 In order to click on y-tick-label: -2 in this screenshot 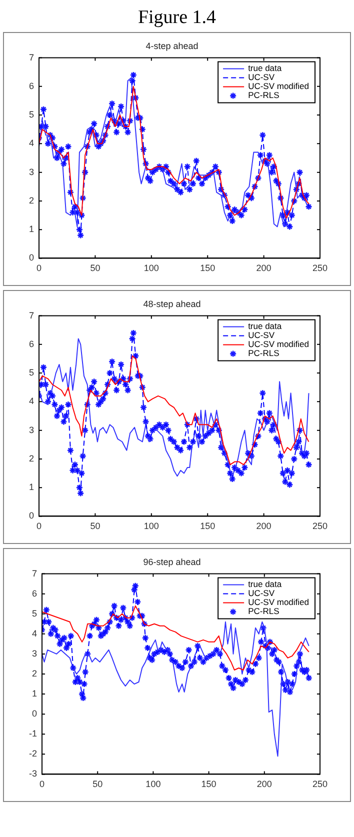, I will do `click(32, 753)`.